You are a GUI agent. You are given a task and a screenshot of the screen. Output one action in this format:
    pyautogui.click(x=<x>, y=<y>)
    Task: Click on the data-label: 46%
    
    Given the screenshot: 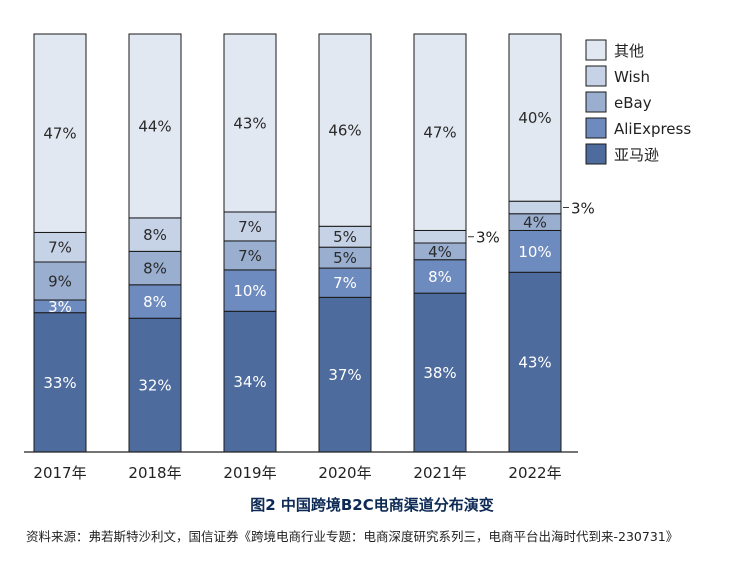 What is the action you would take?
    pyautogui.click(x=344, y=131)
    